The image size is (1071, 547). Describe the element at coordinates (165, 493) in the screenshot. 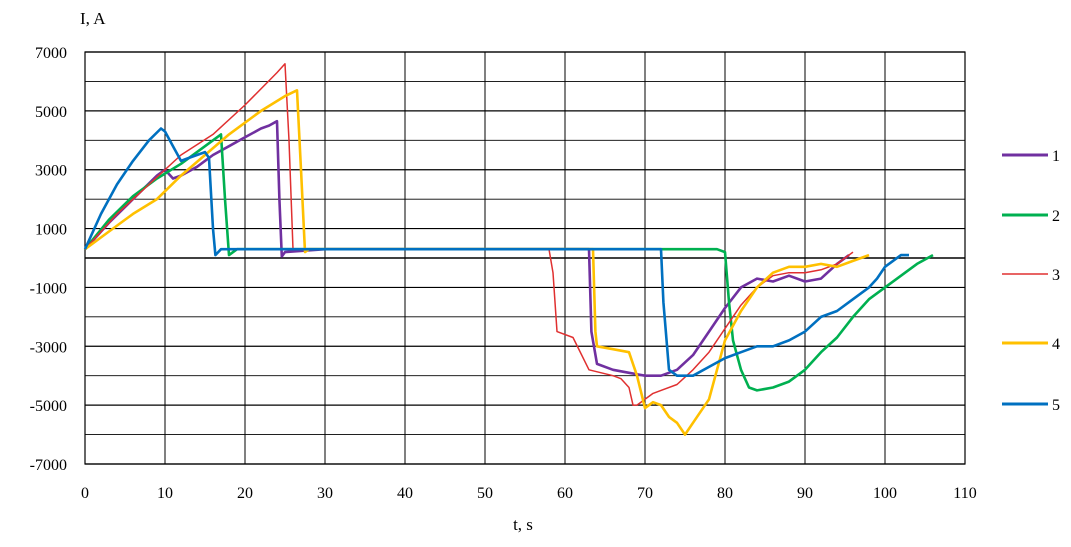

I see `x-tick-label: 10` at that location.